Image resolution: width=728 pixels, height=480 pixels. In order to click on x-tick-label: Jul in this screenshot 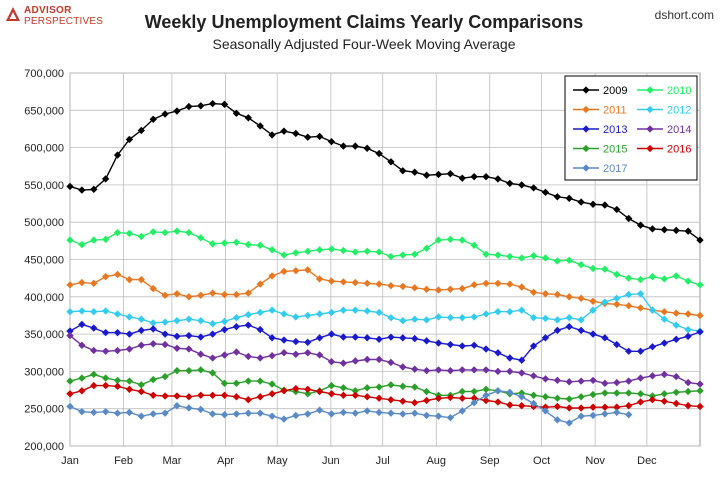, I will do `click(383, 461)`.